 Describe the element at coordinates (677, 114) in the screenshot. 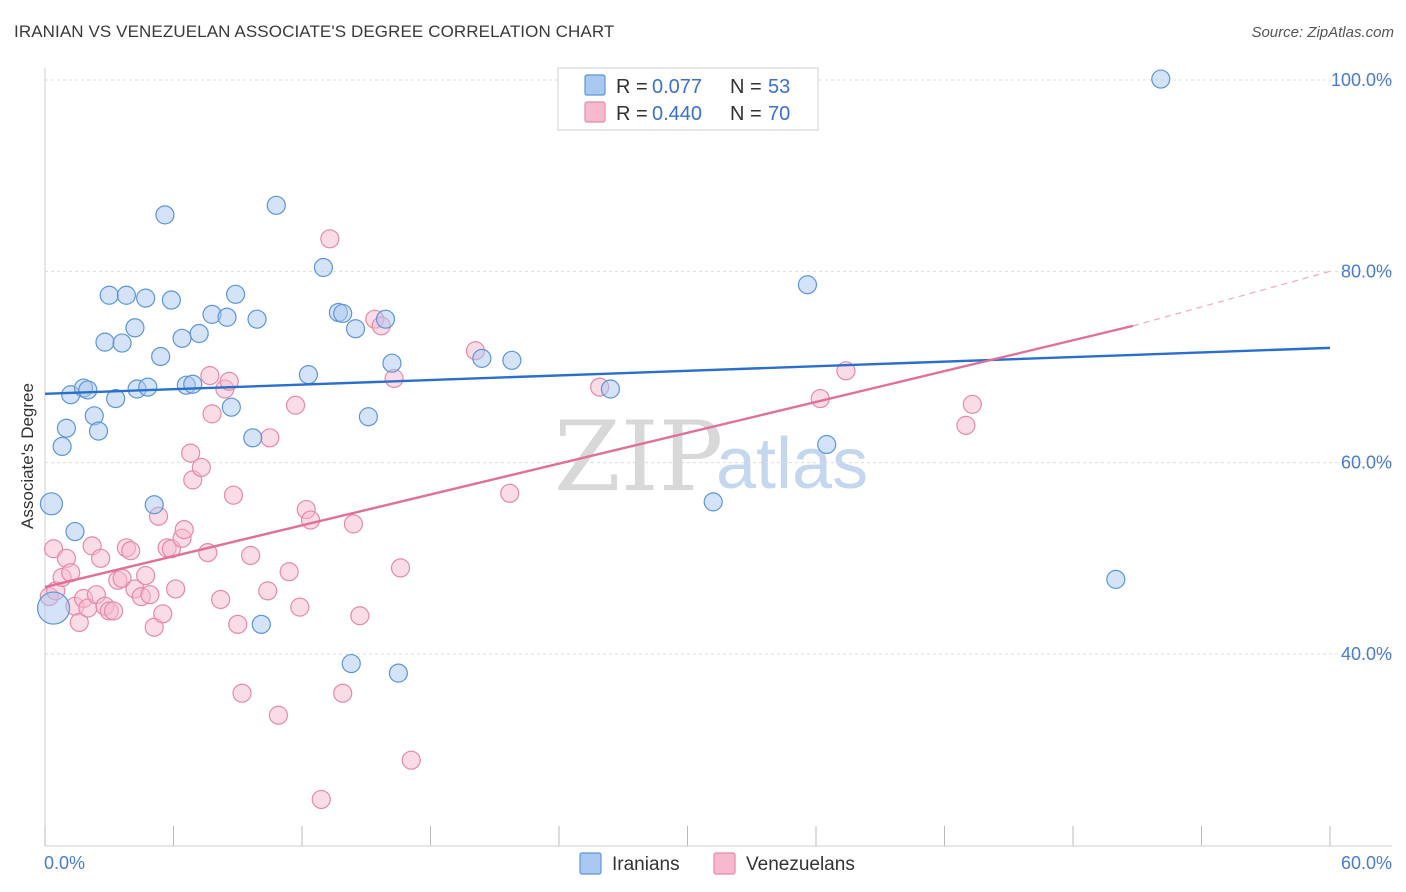

I see `legend-r-value-venezuelans: 0.440` at that location.